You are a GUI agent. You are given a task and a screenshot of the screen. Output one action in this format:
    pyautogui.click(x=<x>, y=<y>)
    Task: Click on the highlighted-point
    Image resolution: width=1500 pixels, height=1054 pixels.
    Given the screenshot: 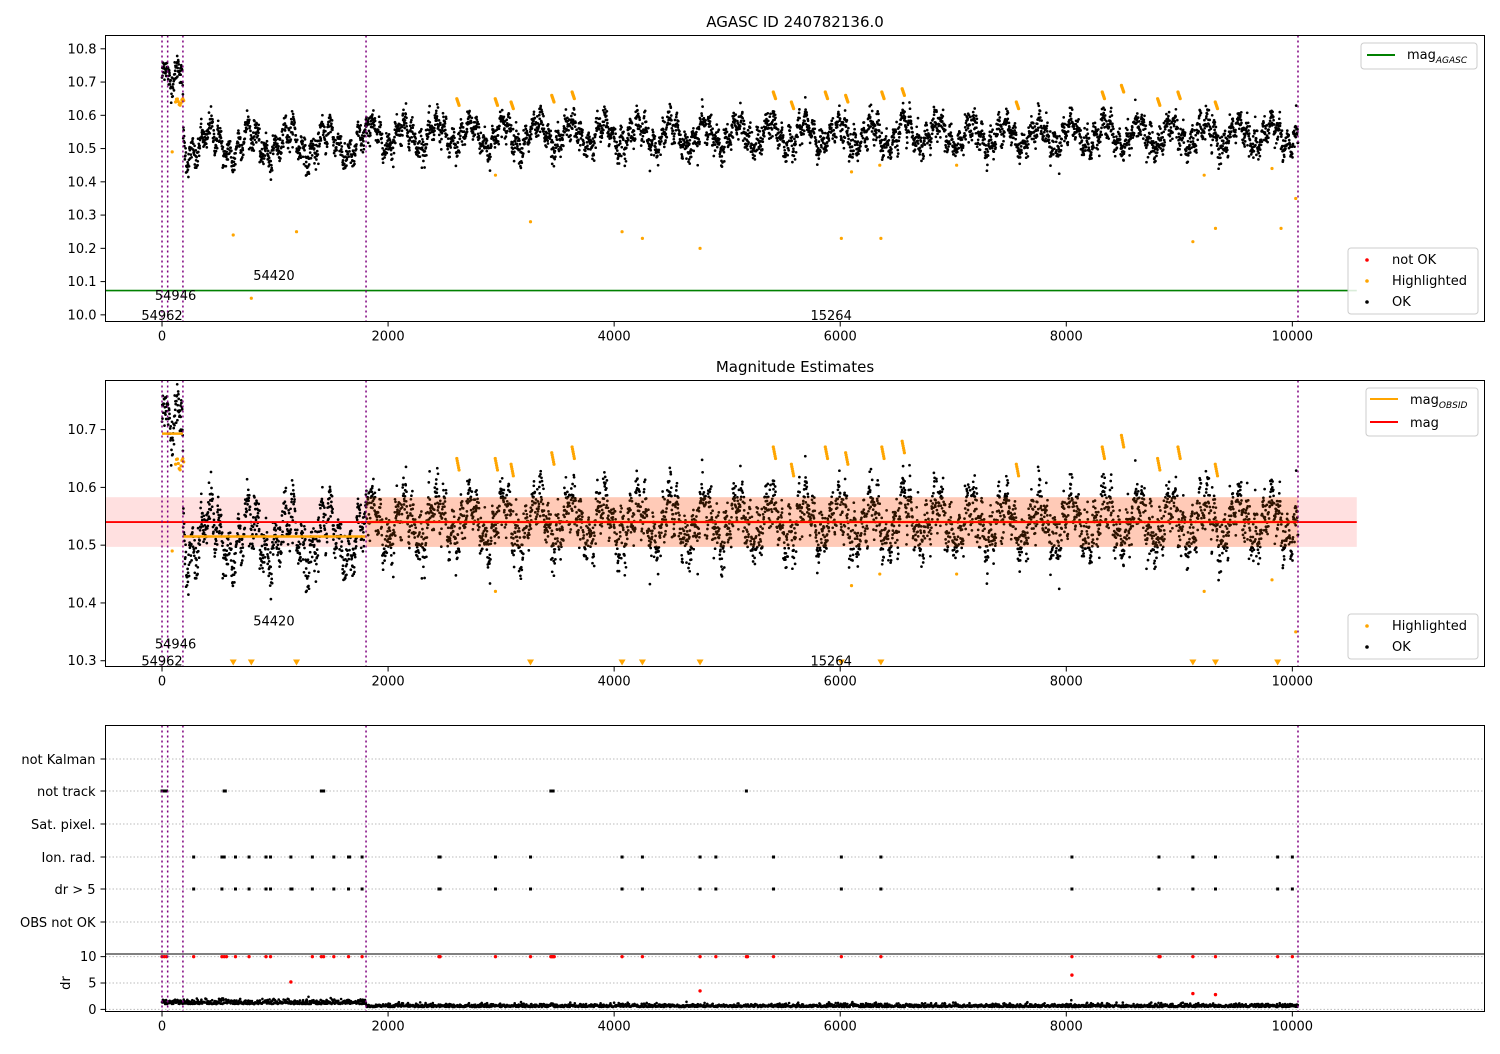 What is the action you would take?
    pyautogui.click(x=904, y=95)
    